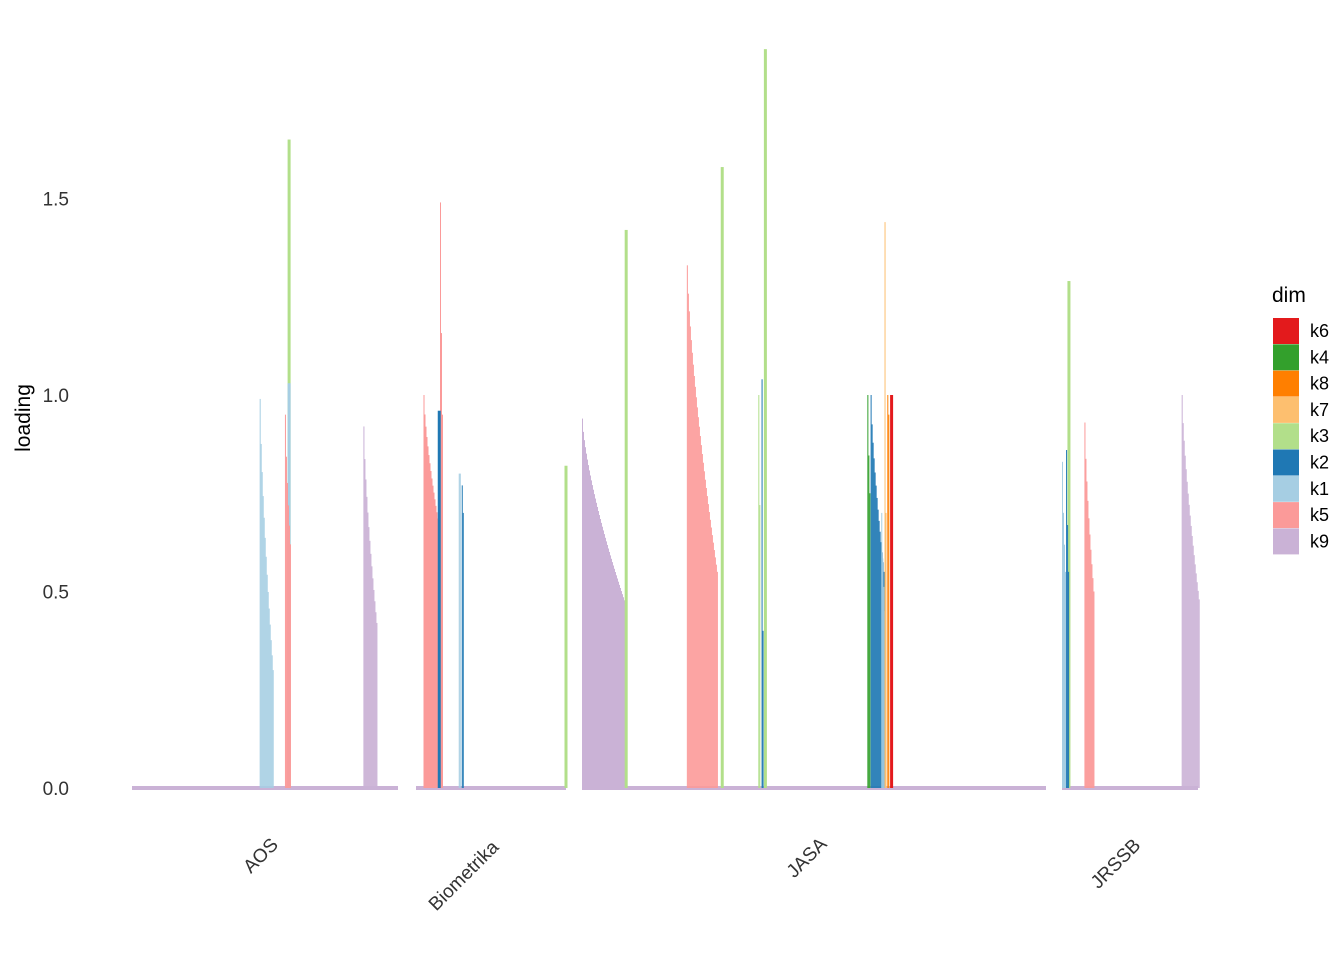 The image size is (1344, 960). What do you see at coordinates (1319, 541) in the screenshot?
I see `legend-label-k9: k9` at bounding box center [1319, 541].